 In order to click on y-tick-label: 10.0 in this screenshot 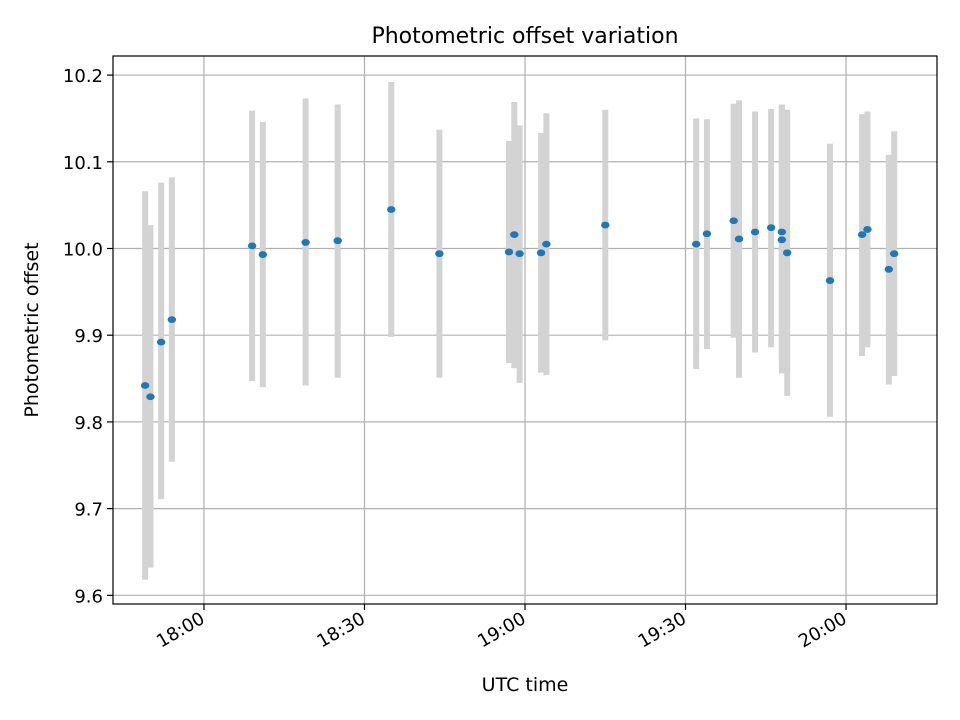, I will do `click(83, 249)`.